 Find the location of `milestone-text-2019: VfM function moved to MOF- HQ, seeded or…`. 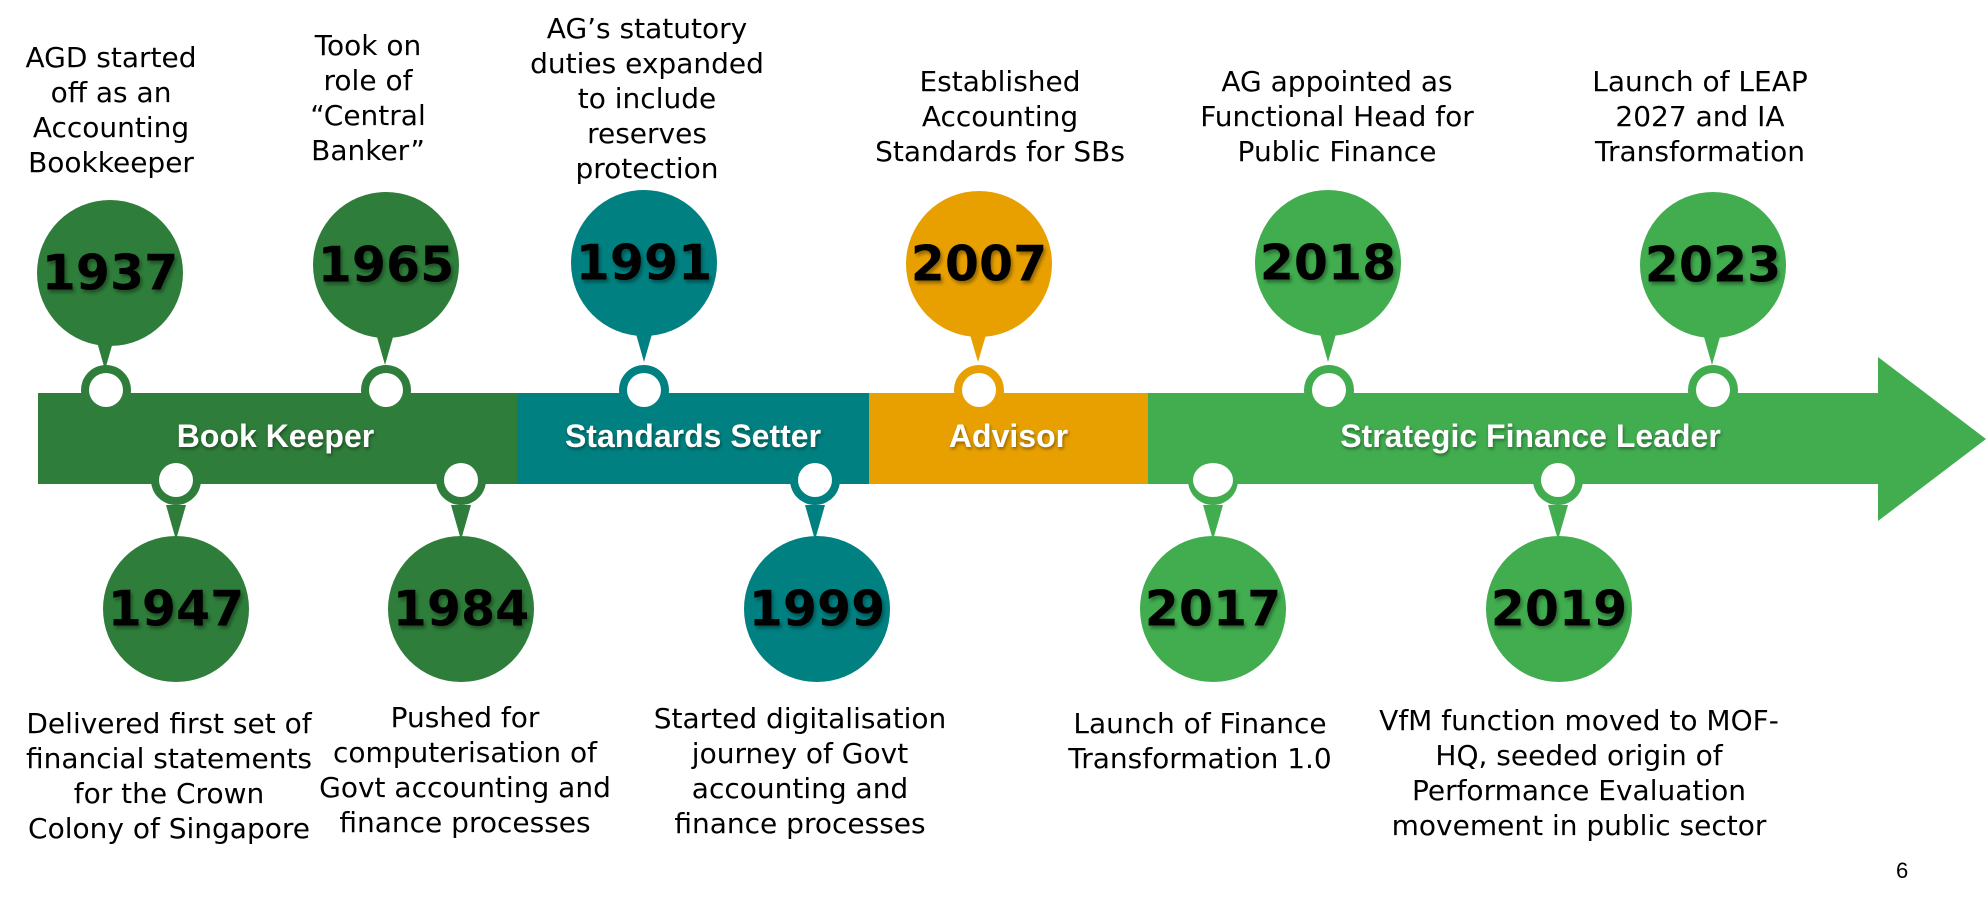

milestone-text-2019: VfM function moved to MOF- HQ, seeded or… is located at coordinates (1579, 773).